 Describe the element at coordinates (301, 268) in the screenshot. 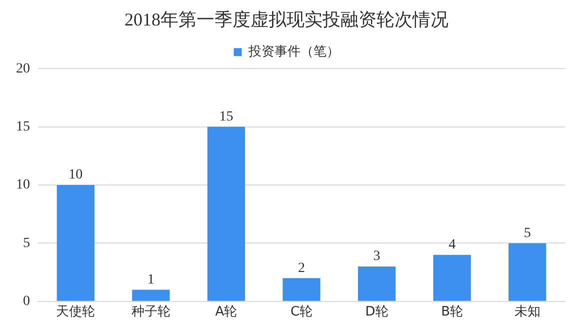

I see `data-label: 2` at that location.